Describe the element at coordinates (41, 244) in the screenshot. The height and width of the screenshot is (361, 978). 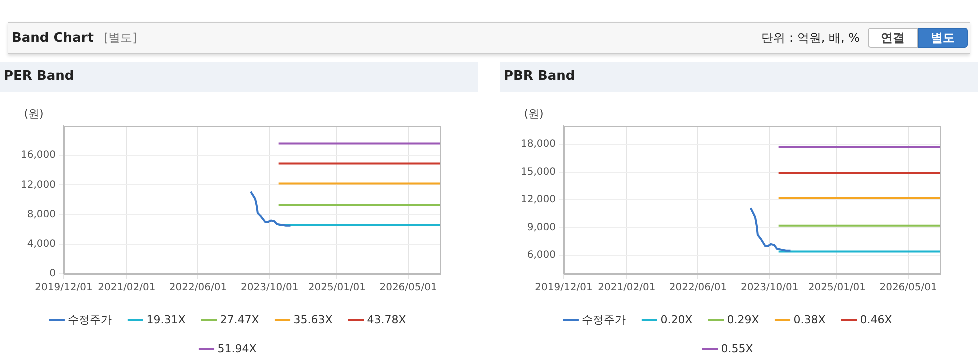
I see `y-tick-label: 4,000` at that location.